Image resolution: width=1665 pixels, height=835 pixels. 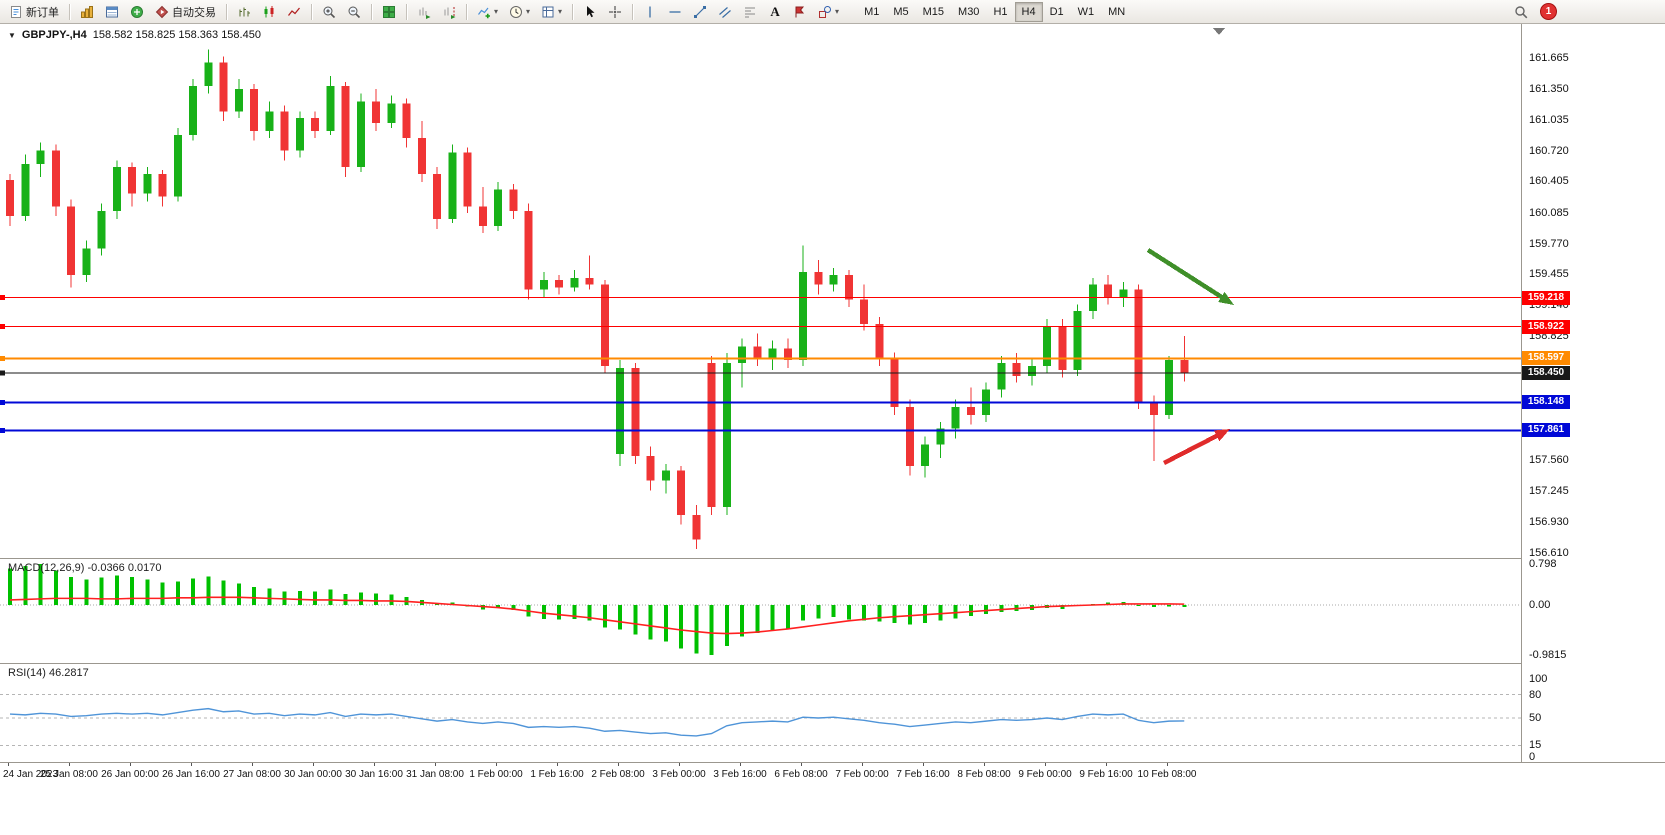 What do you see at coordinates (124, 568) in the screenshot?
I see `macd-values: -0.0366 0.0170` at bounding box center [124, 568].